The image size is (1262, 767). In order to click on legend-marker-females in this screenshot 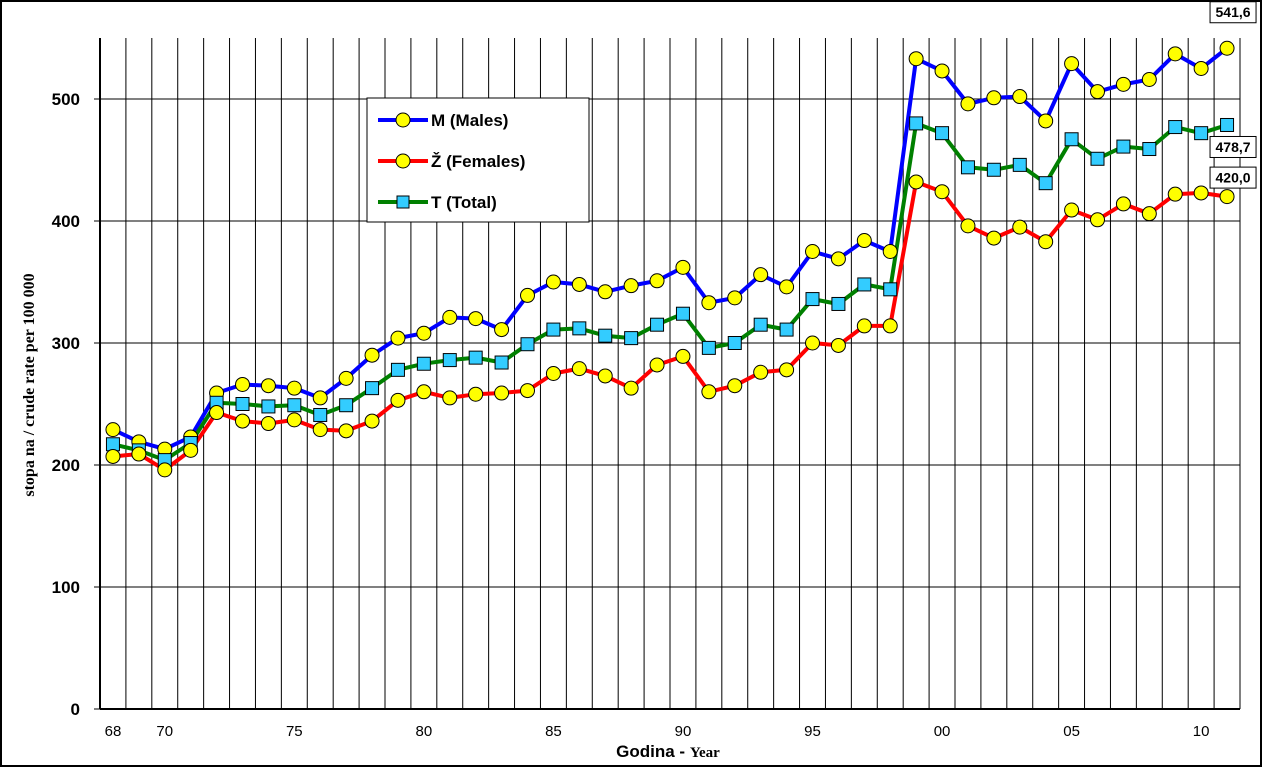, I will do `click(403, 161)`.